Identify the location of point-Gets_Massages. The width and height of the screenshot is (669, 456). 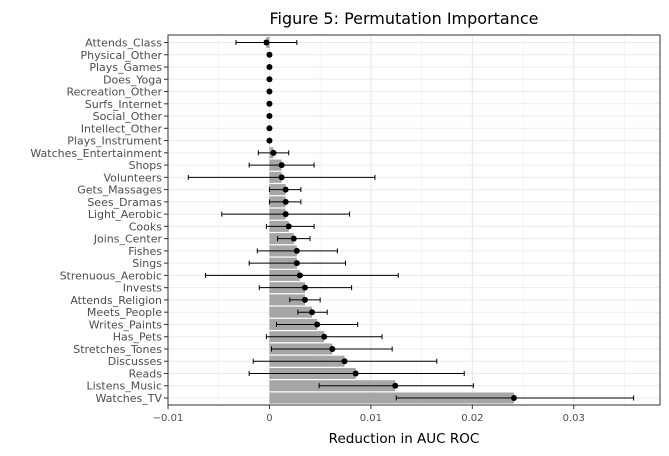
(285, 189).